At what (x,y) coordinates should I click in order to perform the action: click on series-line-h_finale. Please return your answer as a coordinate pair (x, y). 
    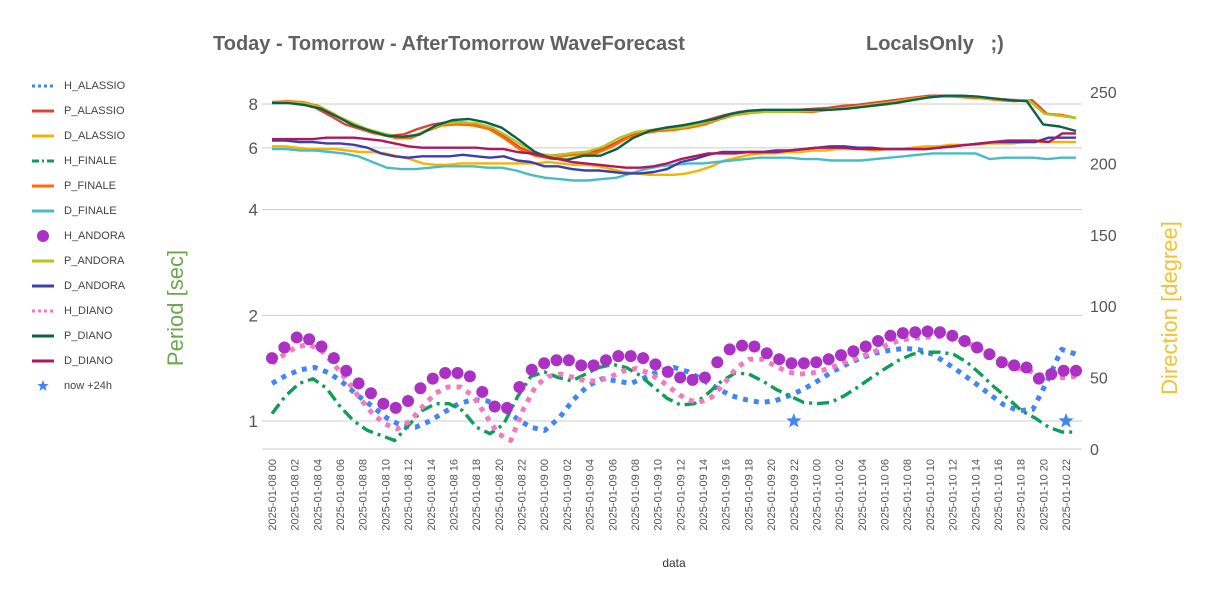
    Looking at the image, I should click on (673, 396).